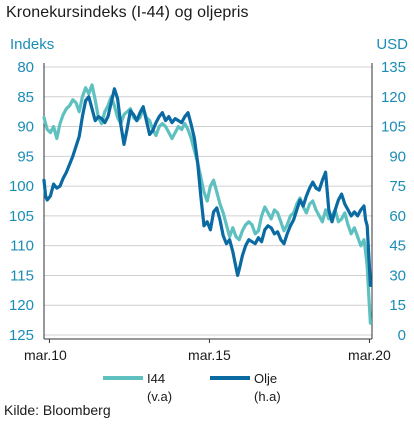 Image resolution: width=414 pixels, height=424 pixels. I want to click on right-tick-label: 135, so click(393, 67).